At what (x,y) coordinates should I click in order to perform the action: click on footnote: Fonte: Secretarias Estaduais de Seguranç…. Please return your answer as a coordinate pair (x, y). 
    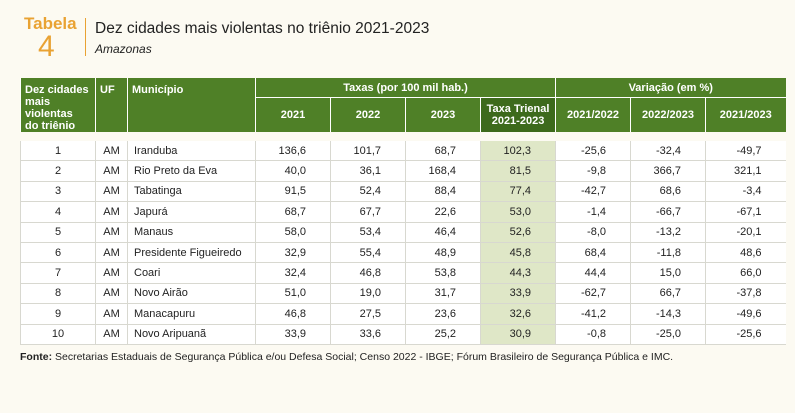
    Looking at the image, I should click on (346, 357).